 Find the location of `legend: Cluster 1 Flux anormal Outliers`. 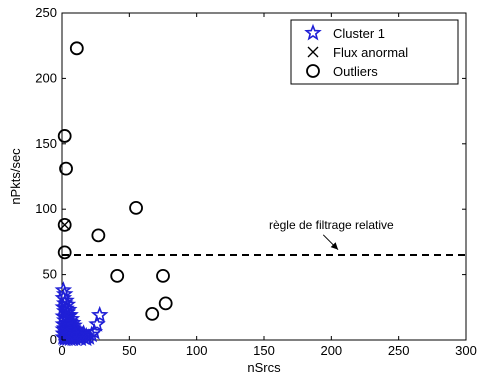

legend: Cluster 1 Flux anormal Outliers is located at coordinates (374, 52).